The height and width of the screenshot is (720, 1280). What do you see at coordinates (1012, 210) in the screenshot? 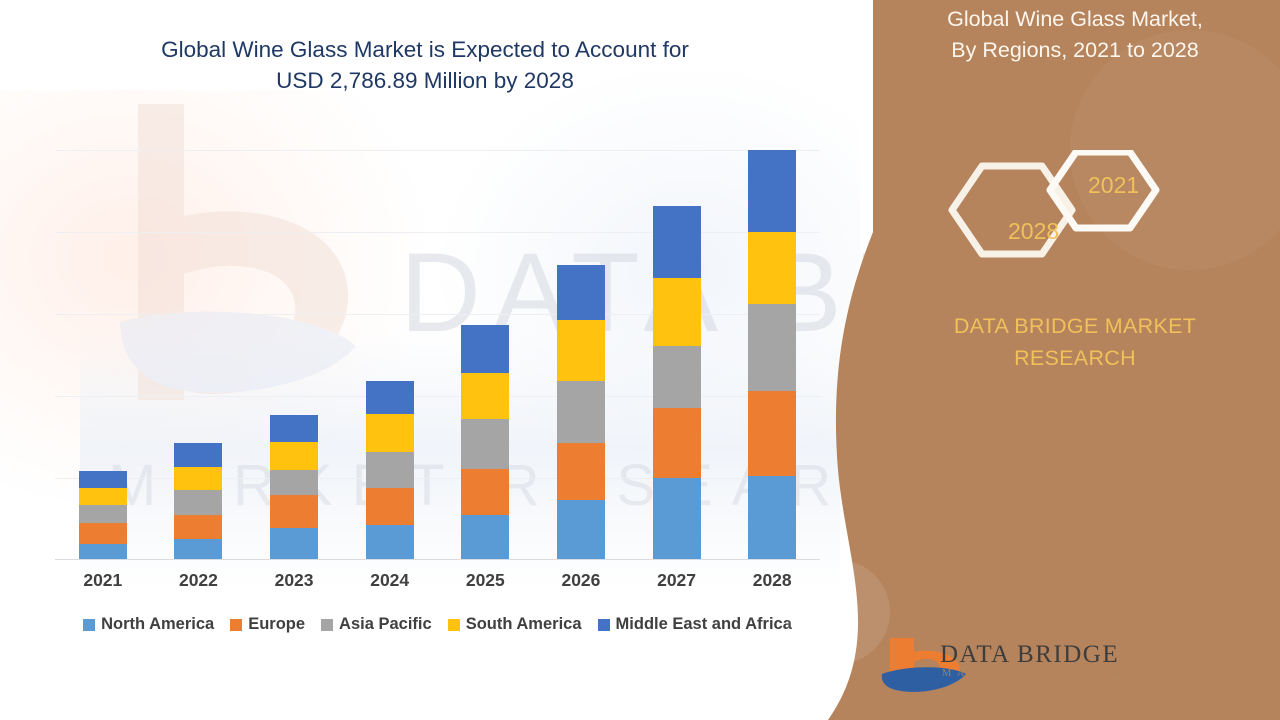
I see `hexagon-2028-shape` at bounding box center [1012, 210].